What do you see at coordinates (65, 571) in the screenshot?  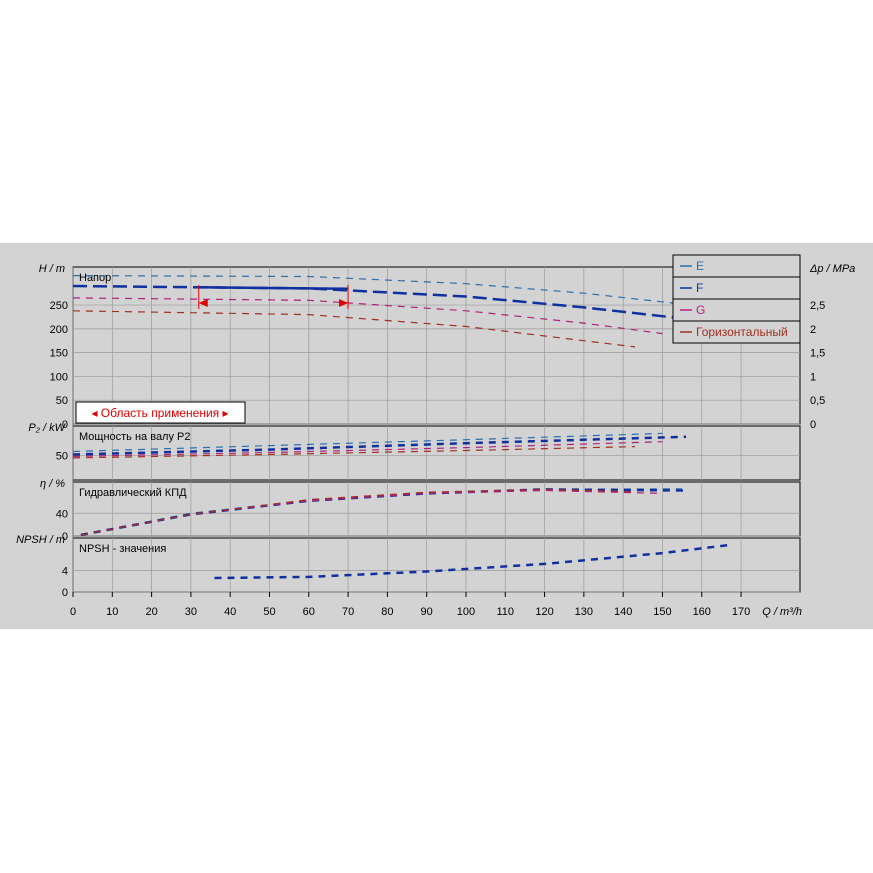 I see `y-tick-label: 4` at bounding box center [65, 571].